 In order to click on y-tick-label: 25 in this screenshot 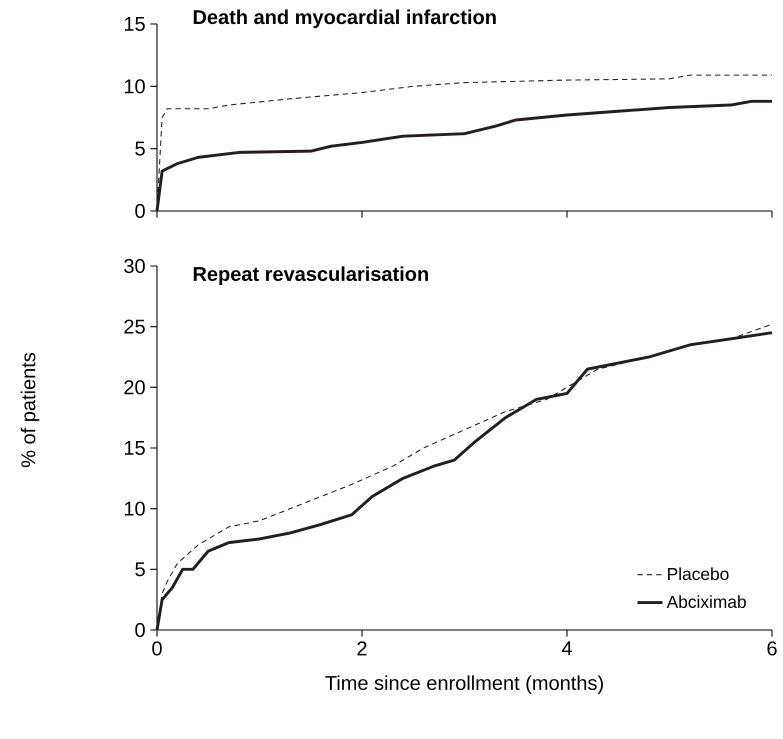, I will do `click(134, 327)`.